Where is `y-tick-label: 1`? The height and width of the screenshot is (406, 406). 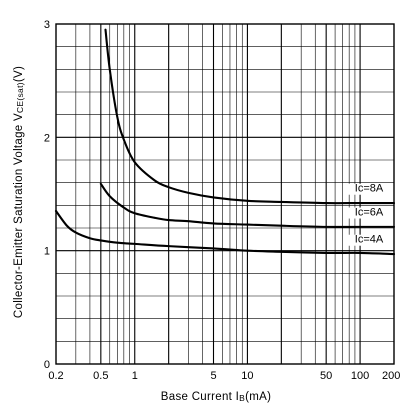 y-tick-label: 1 is located at coordinates (47, 252).